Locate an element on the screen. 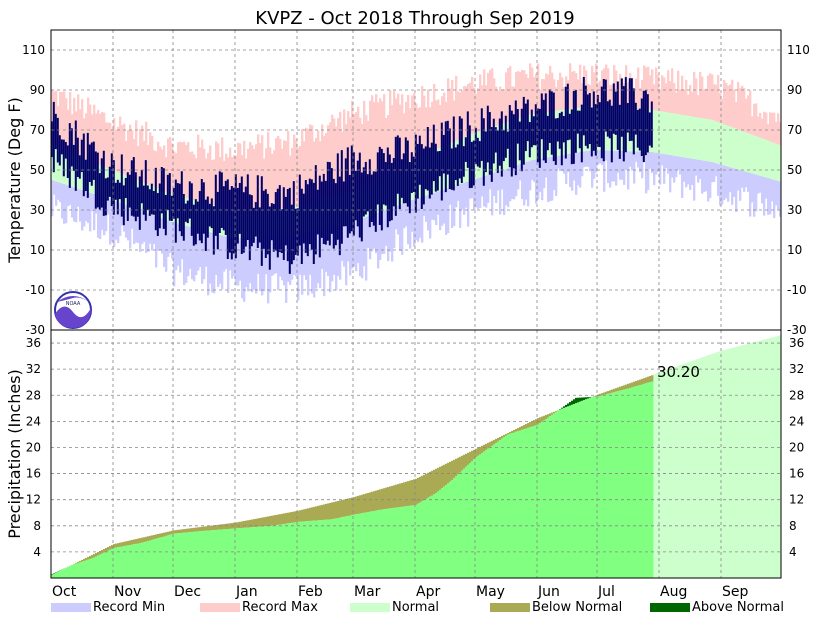  normal-precip-area is located at coordinates (717, 456).